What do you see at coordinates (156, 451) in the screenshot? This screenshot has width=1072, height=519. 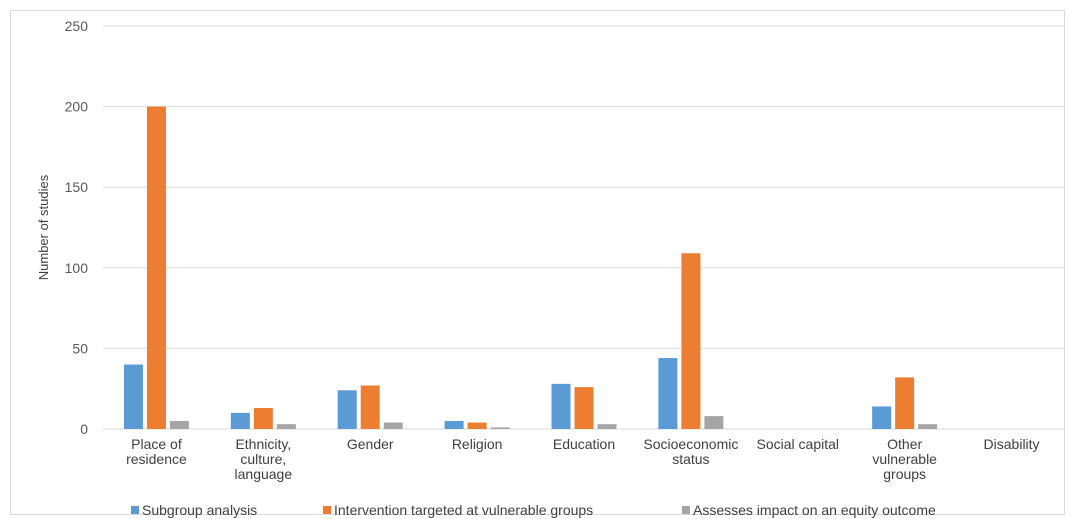 I see `x-tick-label: Place of residence` at bounding box center [156, 451].